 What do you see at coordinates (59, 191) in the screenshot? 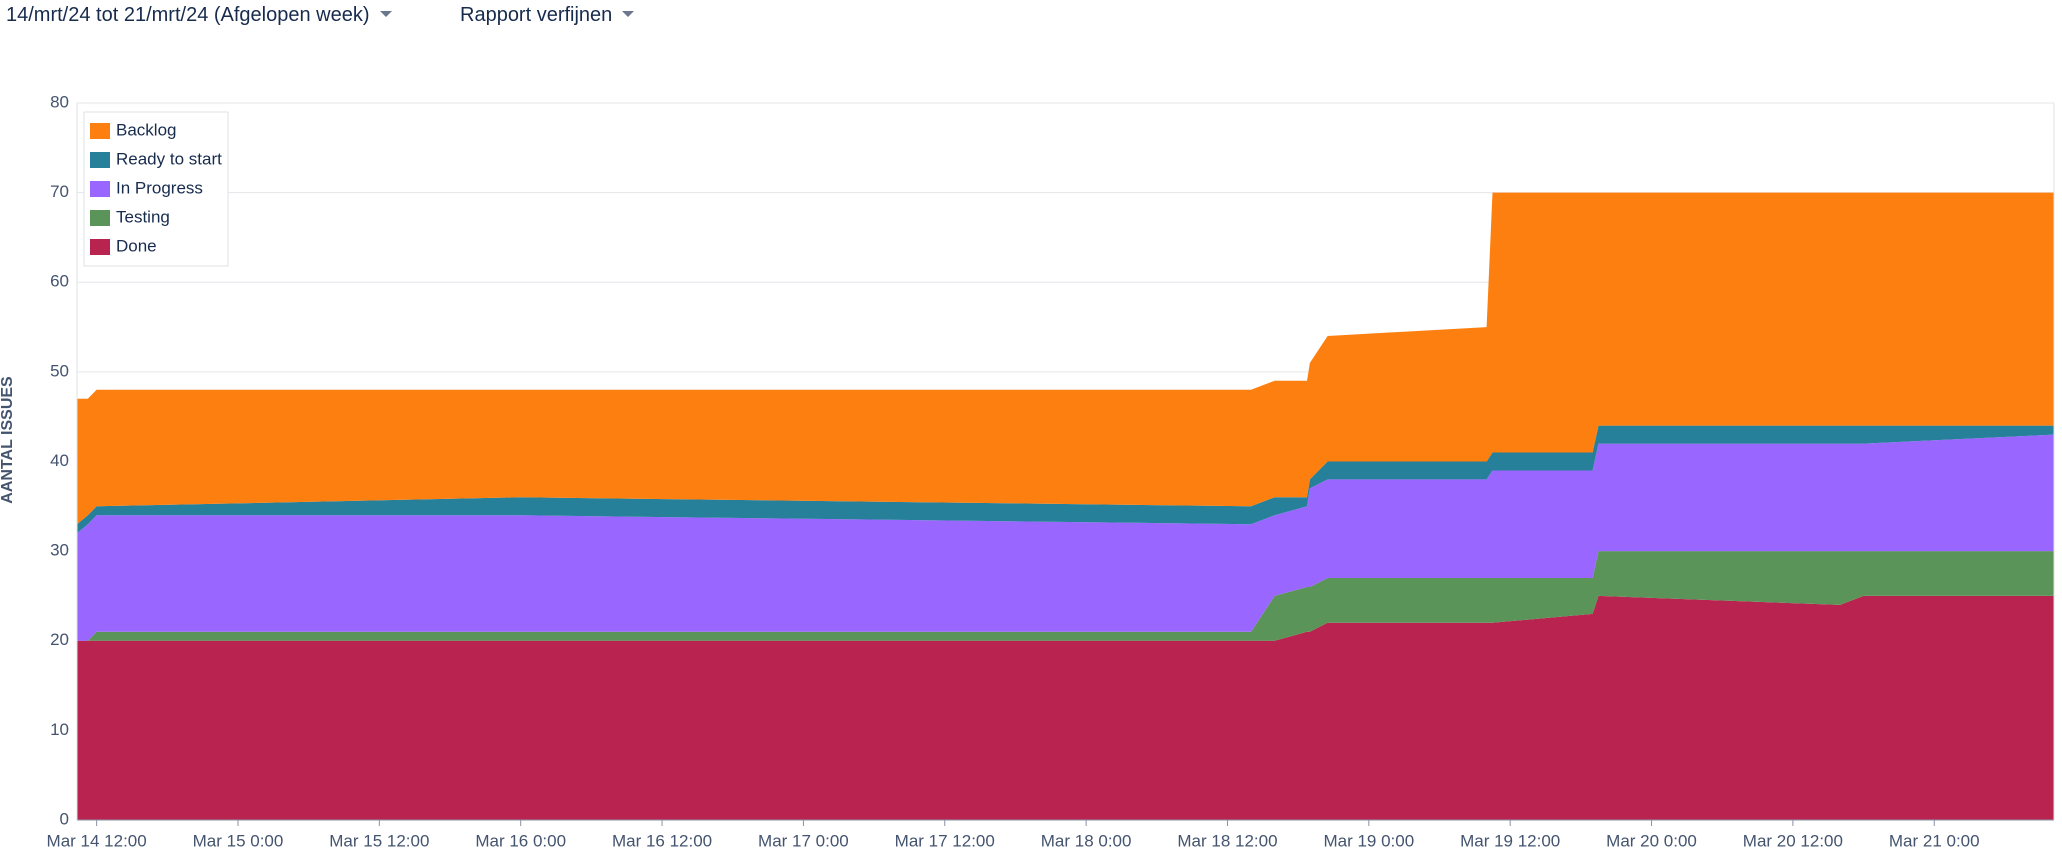
I see `y-tick-label: 70` at bounding box center [59, 191].